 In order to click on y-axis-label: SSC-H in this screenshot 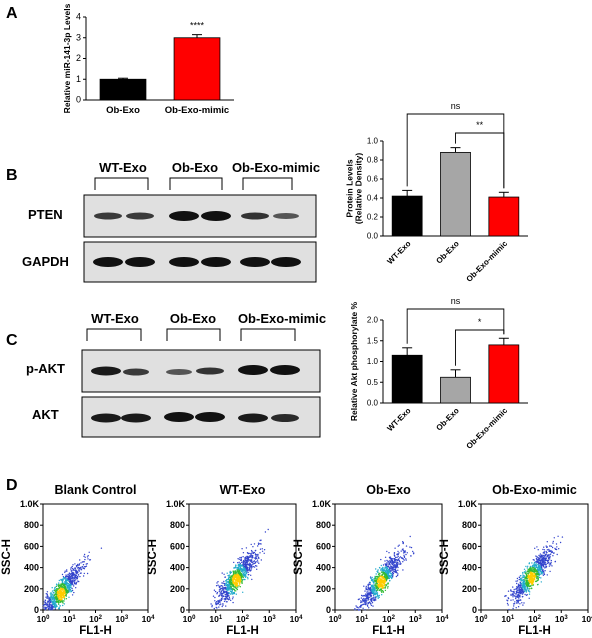, I will do `click(445, 557)`.